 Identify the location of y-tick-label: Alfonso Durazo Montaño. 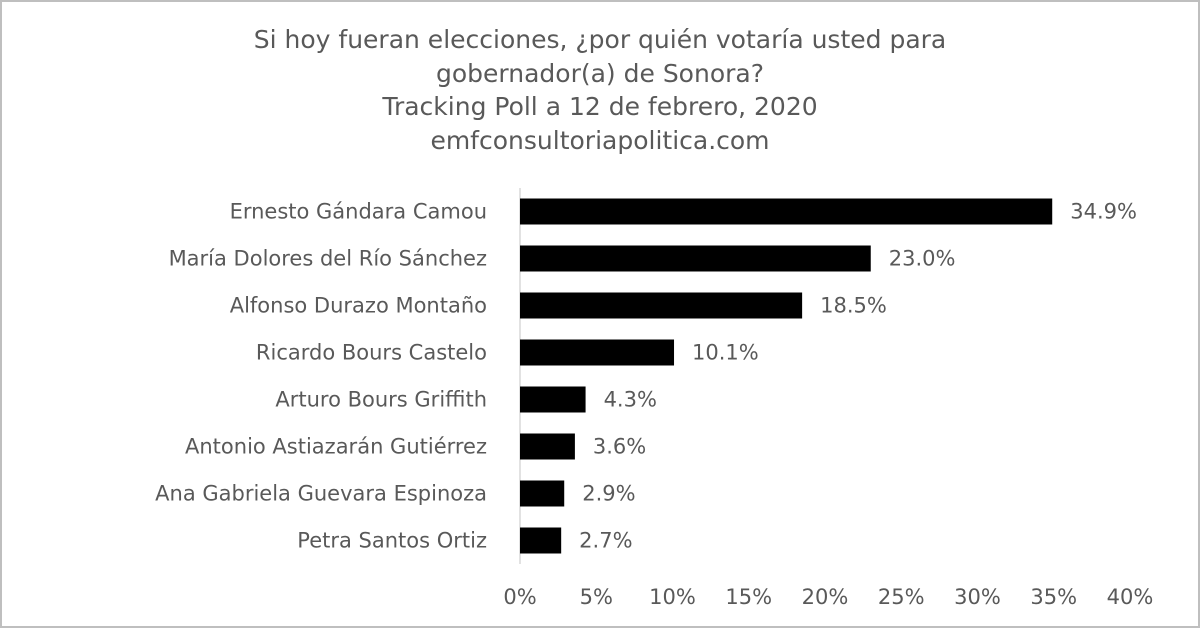
(358, 306).